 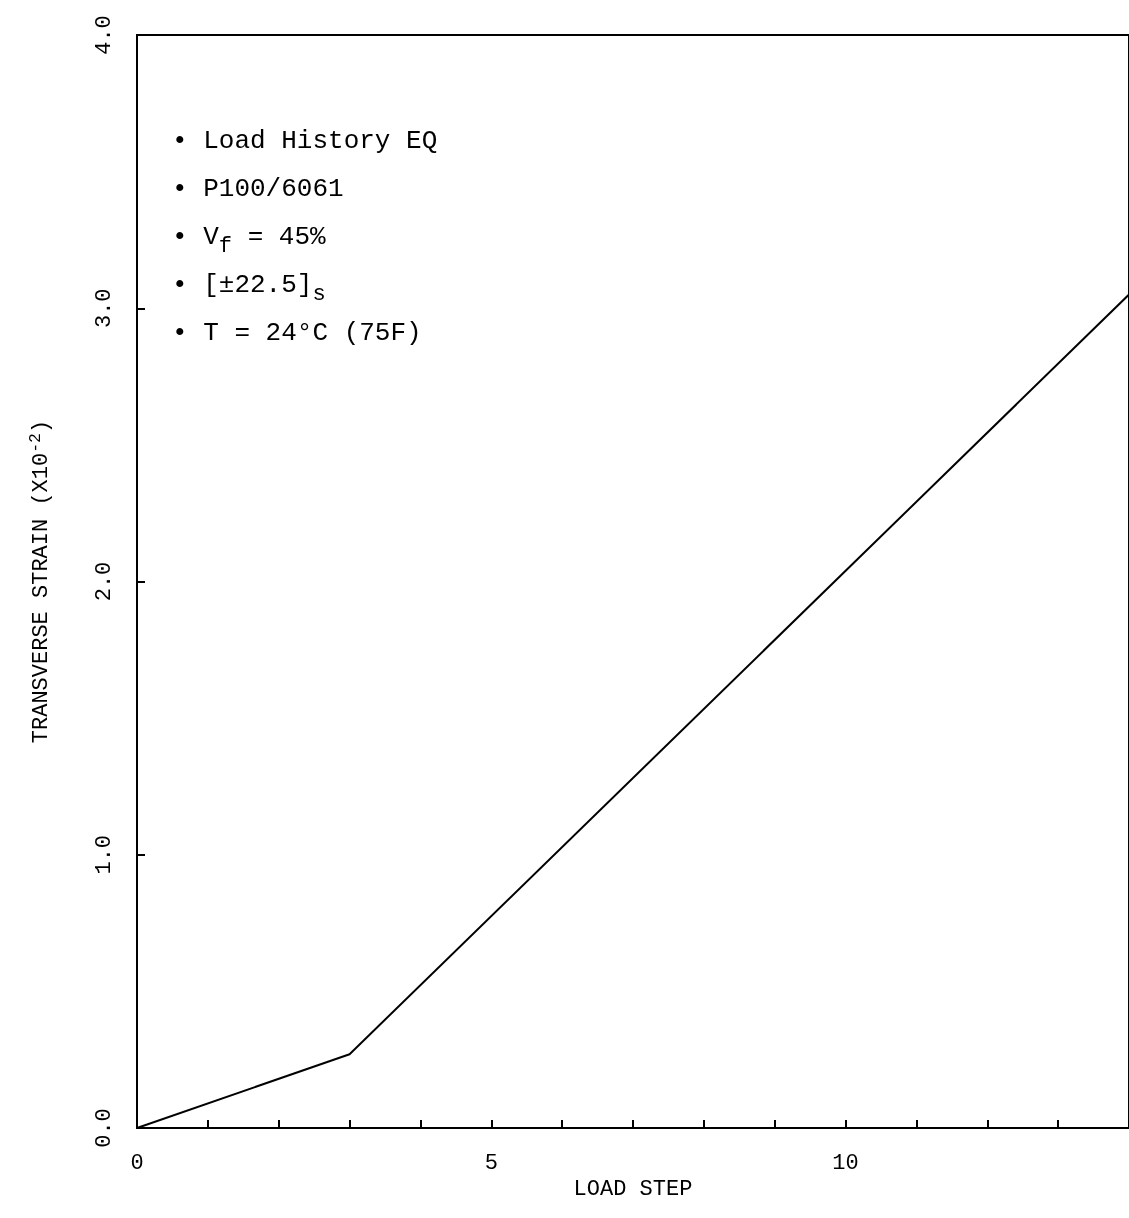 What do you see at coordinates (258, 189) in the screenshot?
I see `annotation: • P100/6061` at bounding box center [258, 189].